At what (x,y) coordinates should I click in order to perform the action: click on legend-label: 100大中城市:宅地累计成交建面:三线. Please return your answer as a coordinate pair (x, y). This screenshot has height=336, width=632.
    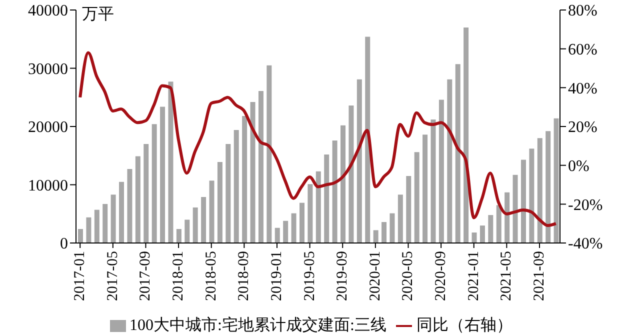
    Looking at the image, I should click on (258, 325).